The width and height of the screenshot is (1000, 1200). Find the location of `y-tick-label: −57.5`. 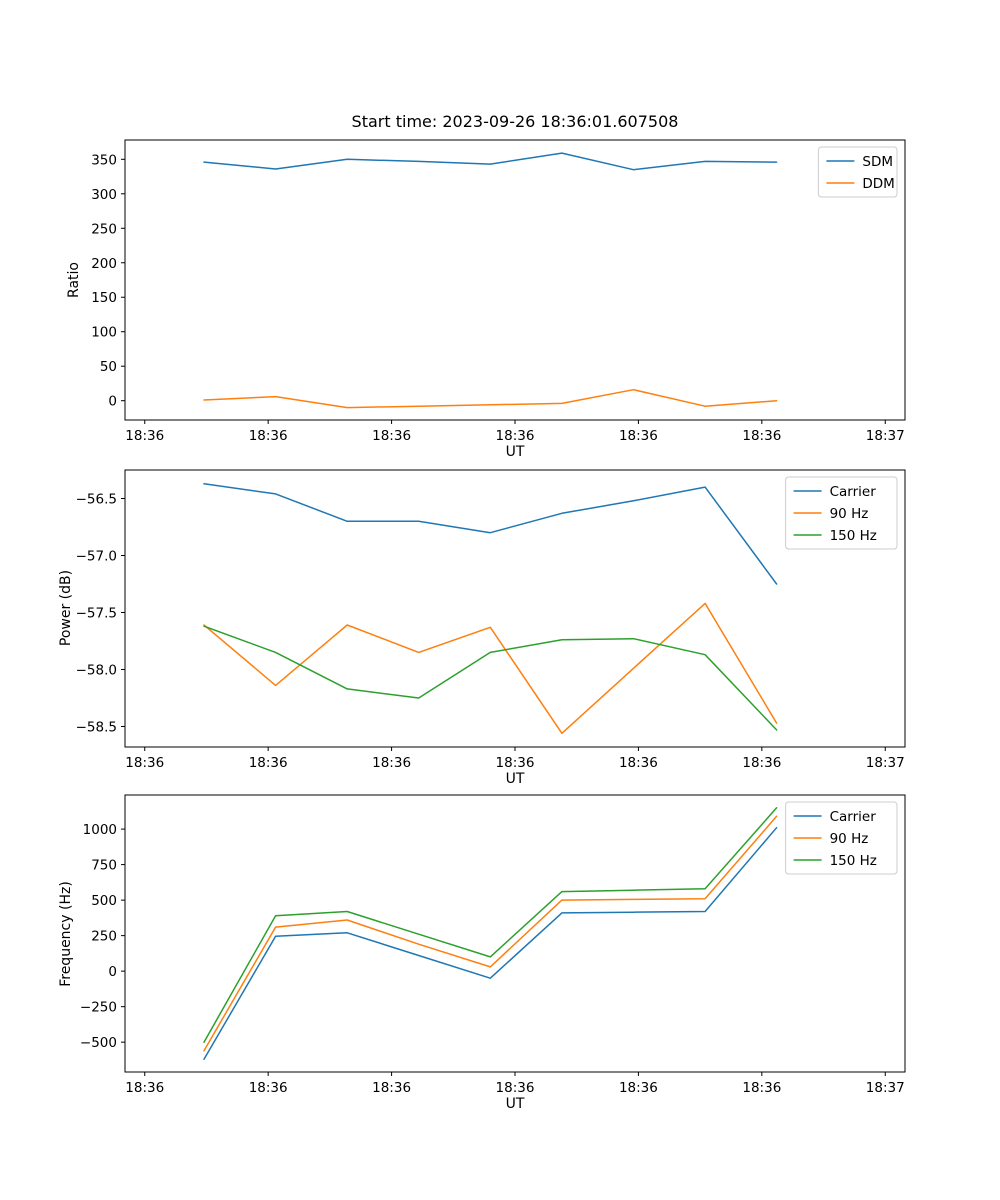

y-tick-label: −57.5 is located at coordinates (96, 613).